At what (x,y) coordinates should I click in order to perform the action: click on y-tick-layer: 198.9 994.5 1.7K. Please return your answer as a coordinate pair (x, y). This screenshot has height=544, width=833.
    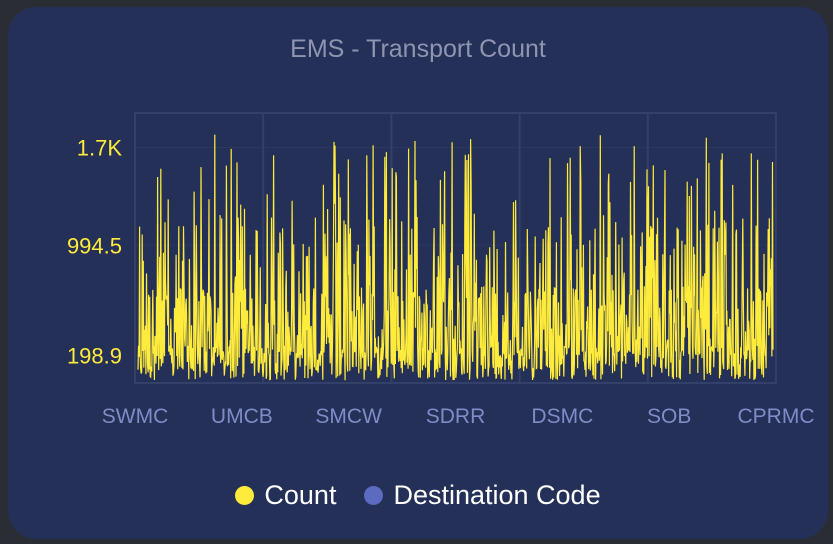
    Looking at the image, I should click on (94, 252).